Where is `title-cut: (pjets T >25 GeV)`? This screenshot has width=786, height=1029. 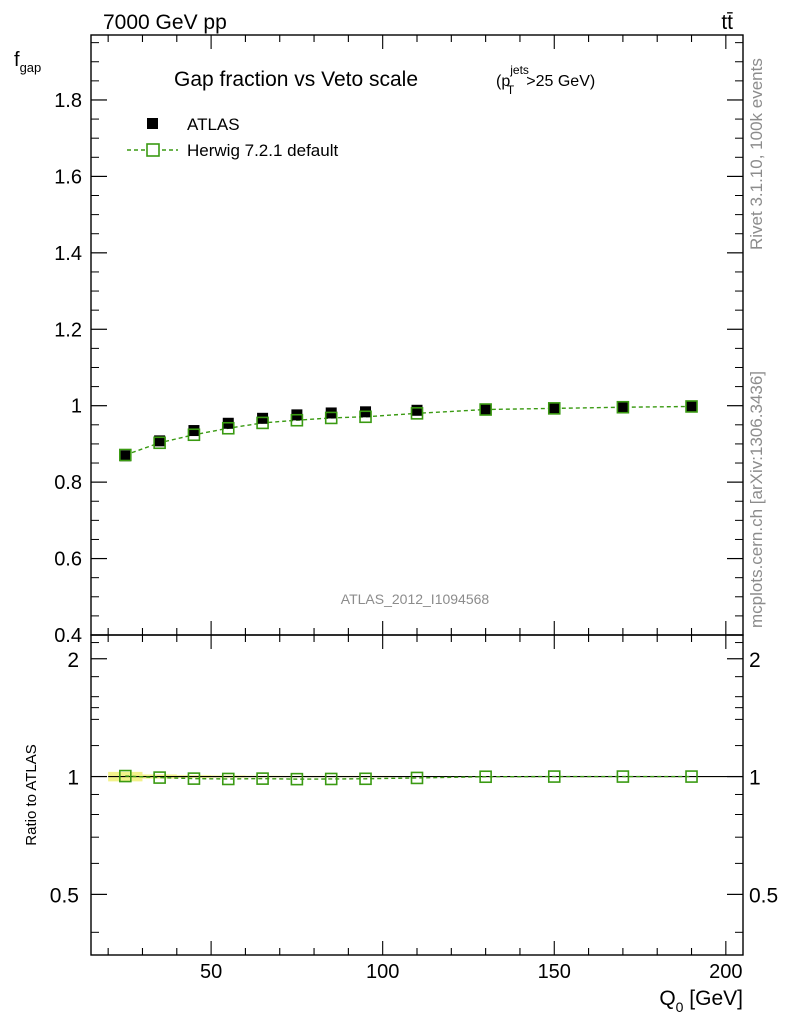
title-cut: (pjets T >25 GeV) is located at coordinates (545, 80).